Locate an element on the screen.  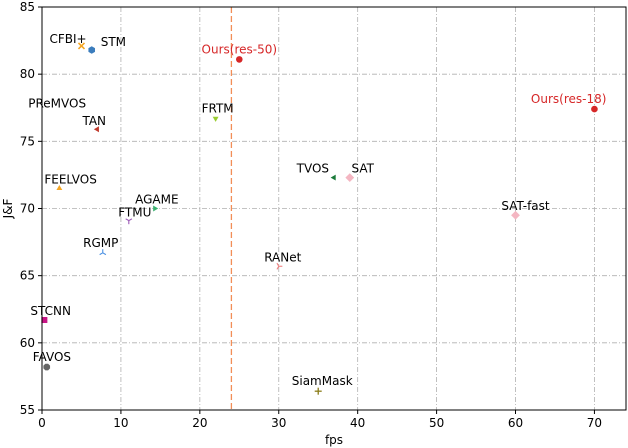
y-axis-label: J&F is located at coordinates (8, 209).